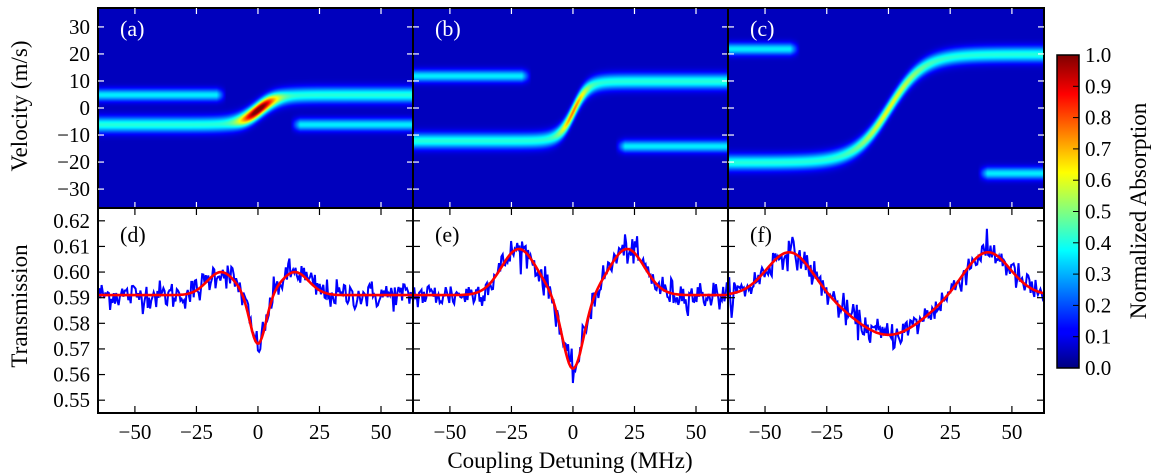 This screenshot has width=1161, height=475. I want to click on panel-label: (c), so click(762, 28).